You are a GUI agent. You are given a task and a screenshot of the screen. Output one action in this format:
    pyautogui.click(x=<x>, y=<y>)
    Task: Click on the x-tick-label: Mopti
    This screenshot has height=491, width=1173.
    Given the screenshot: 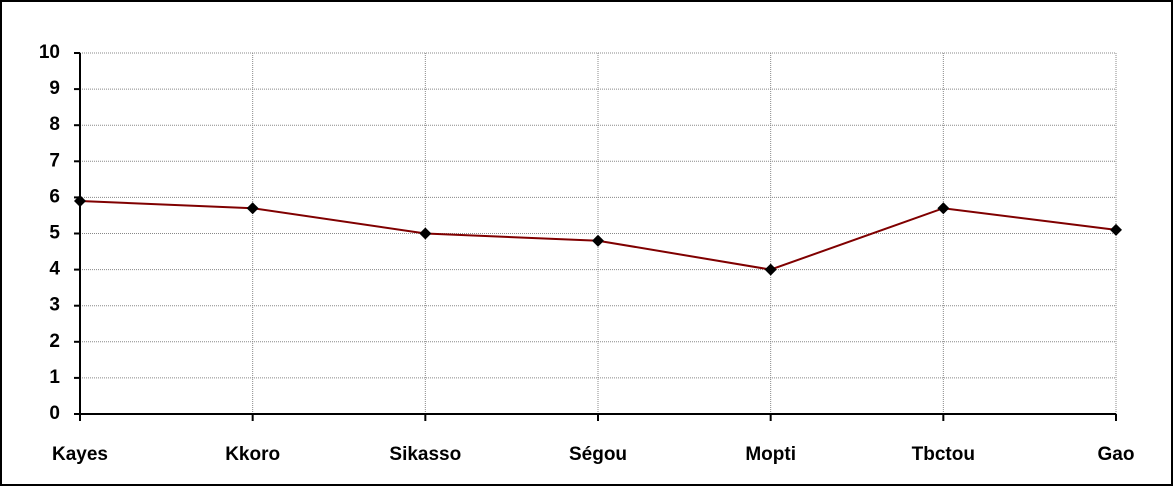 What is the action you would take?
    pyautogui.click(x=770, y=454)
    